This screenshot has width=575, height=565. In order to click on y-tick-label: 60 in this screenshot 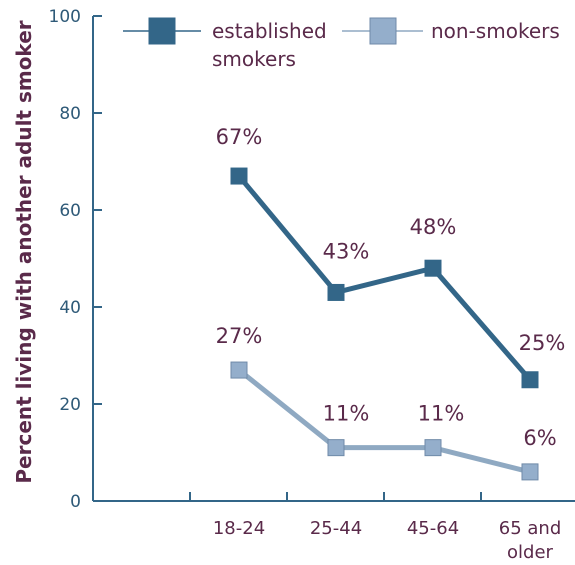, I will do `click(70, 211)`.